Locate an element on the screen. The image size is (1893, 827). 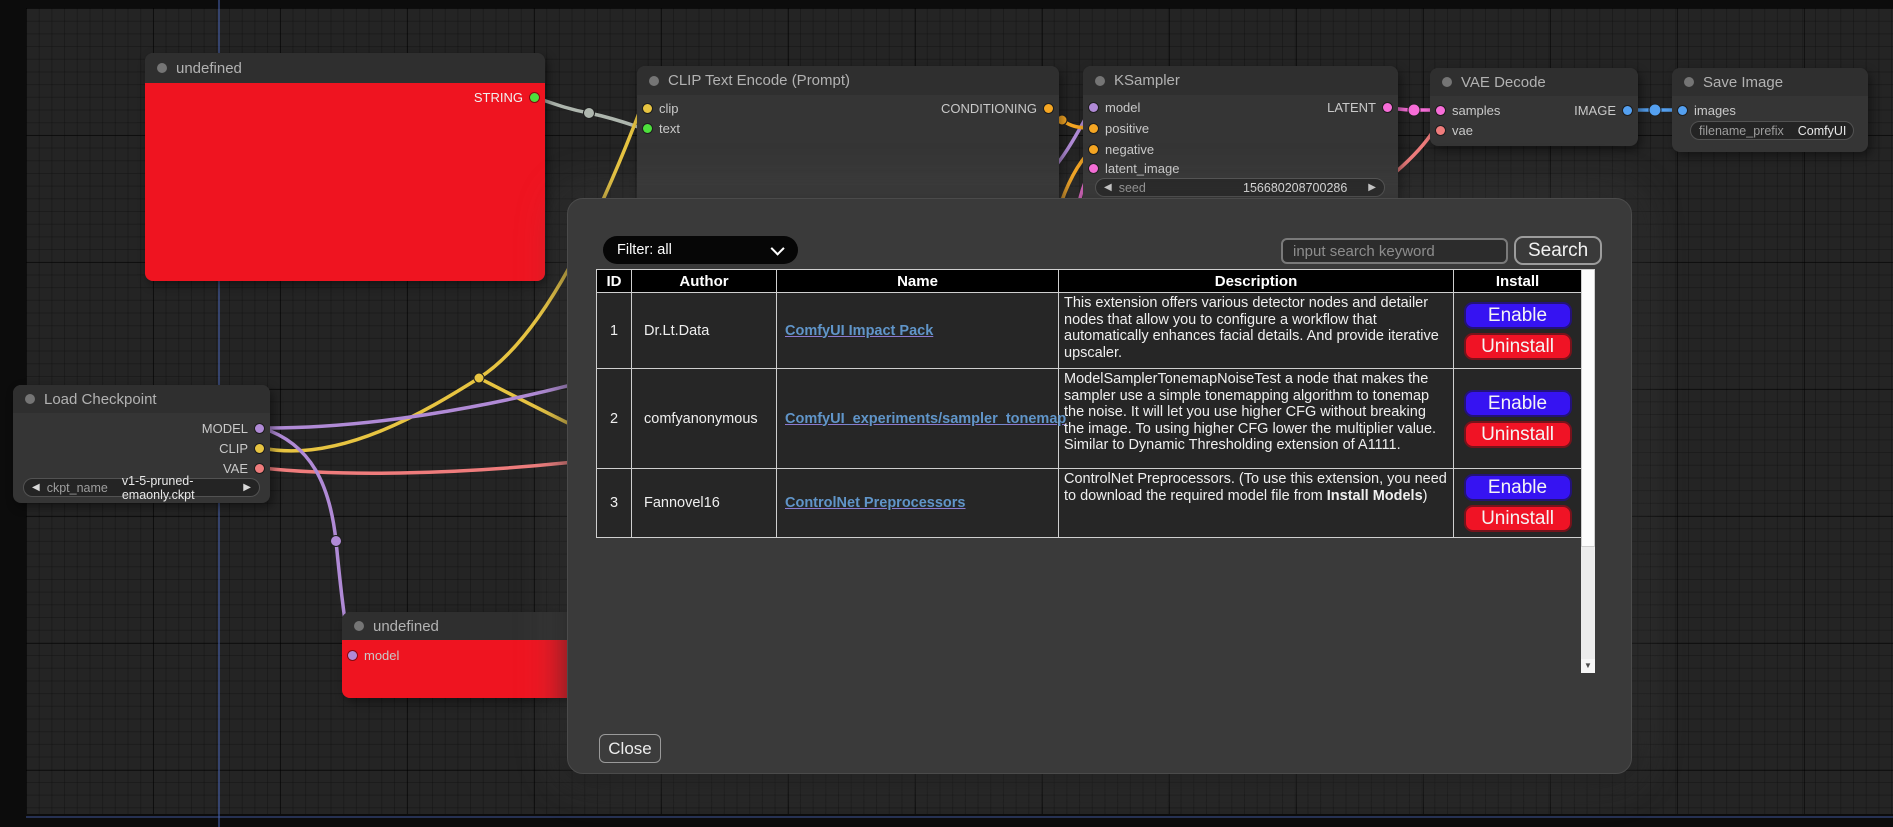
node-undefined-bottom: undefined model is located at coordinates (458, 655).